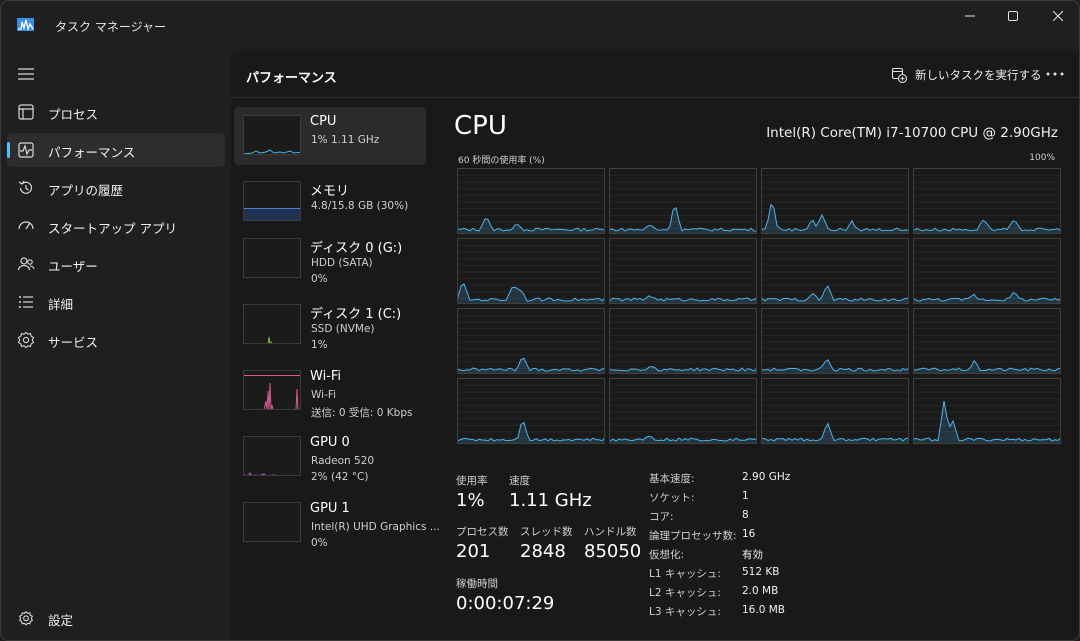 This screenshot has height=641, width=1080. Describe the element at coordinates (61, 620) in the screenshot. I see `settings-label: 設定` at that location.